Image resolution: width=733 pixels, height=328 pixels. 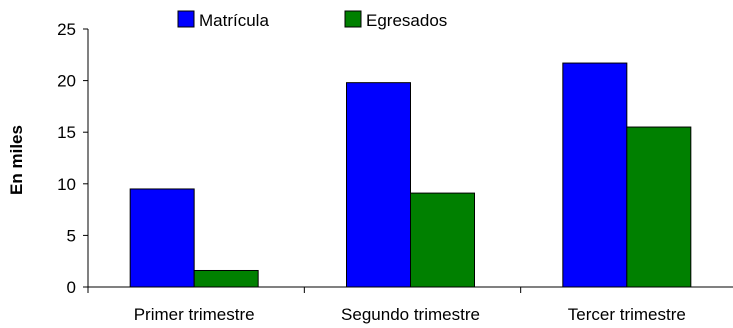 I want to click on y-axis-title: En miles, so click(x=16, y=160).